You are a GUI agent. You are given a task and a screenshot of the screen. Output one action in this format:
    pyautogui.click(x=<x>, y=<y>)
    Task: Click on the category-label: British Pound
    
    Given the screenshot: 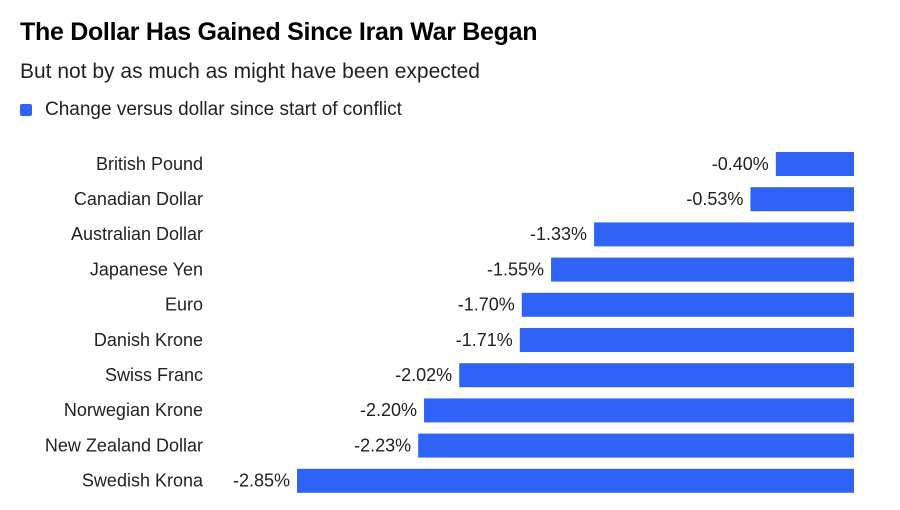 What is the action you would take?
    pyautogui.click(x=149, y=164)
    